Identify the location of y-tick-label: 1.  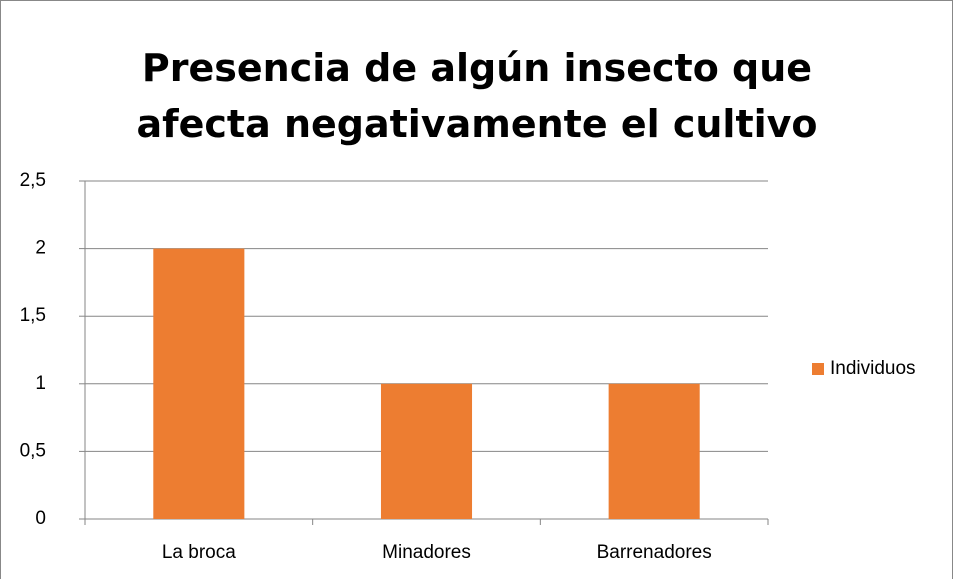
(40, 383).